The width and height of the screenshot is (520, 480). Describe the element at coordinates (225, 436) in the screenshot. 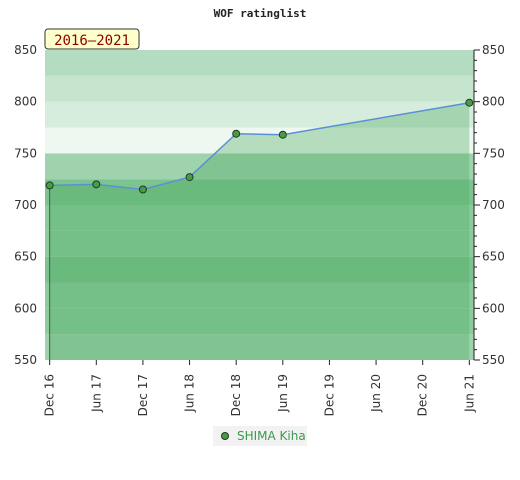

I see `legend-marker` at that location.